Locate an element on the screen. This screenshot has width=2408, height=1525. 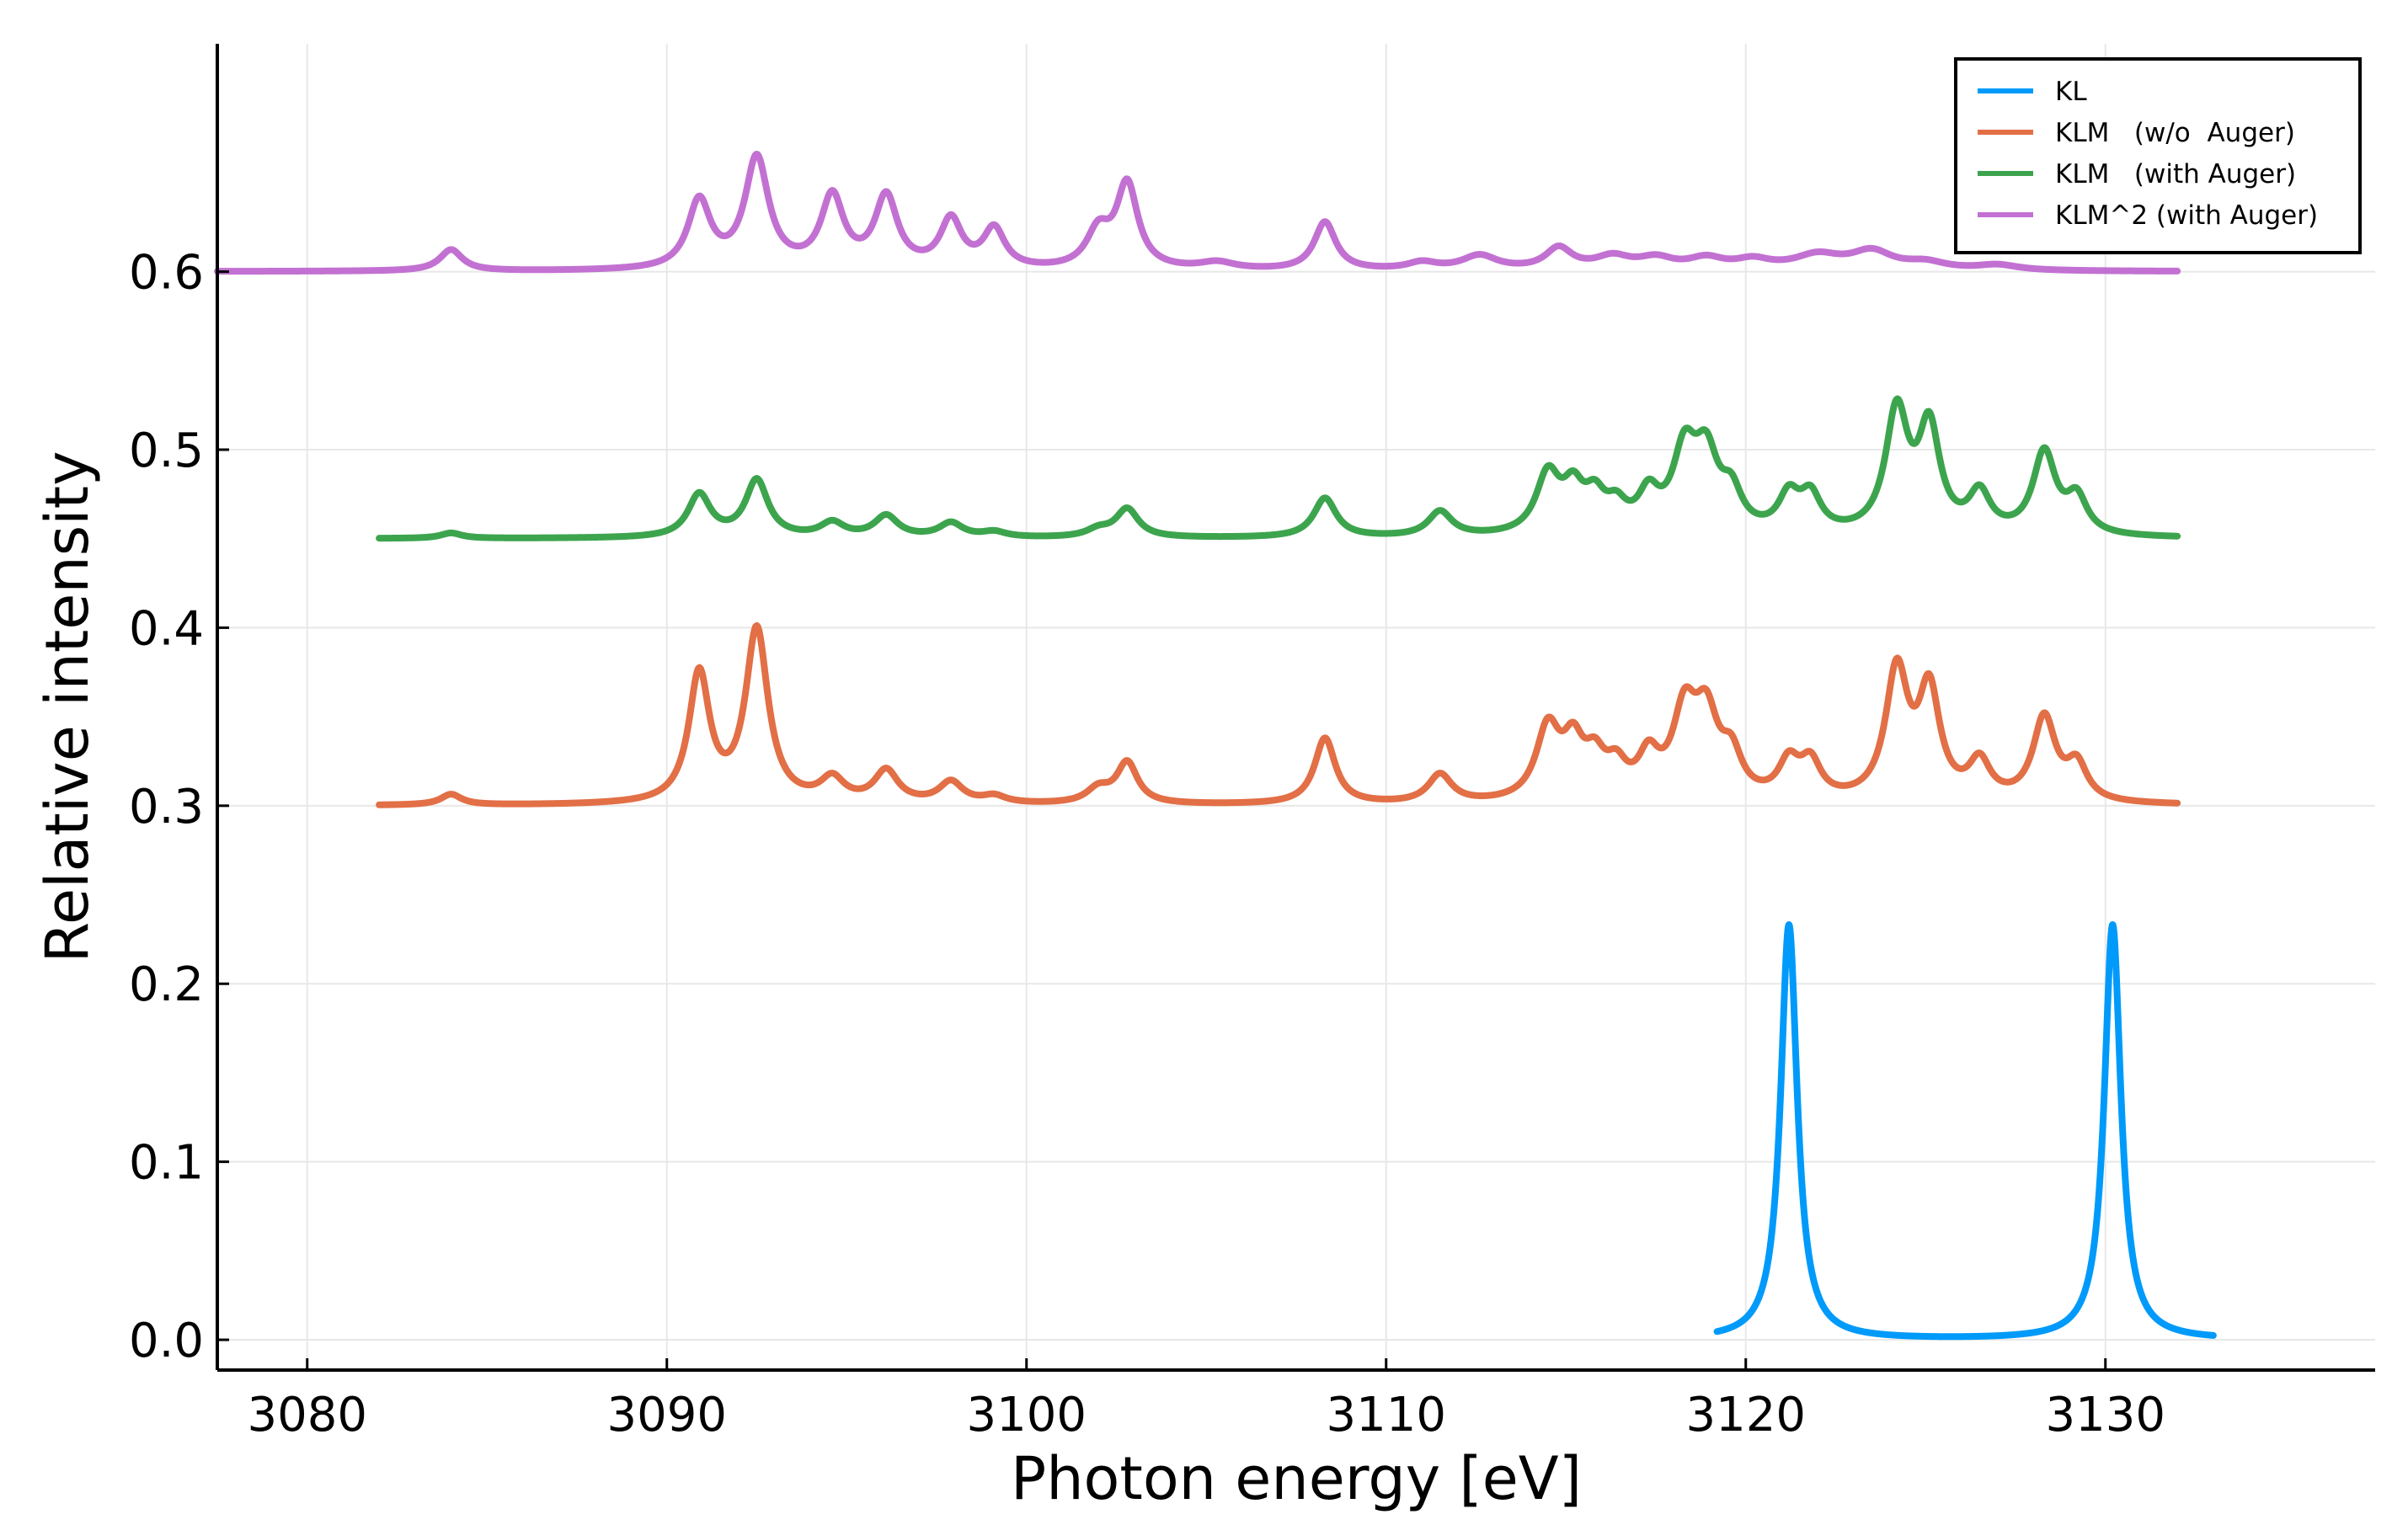
legend-label: KLM (with Auger) is located at coordinates (2175, 174).